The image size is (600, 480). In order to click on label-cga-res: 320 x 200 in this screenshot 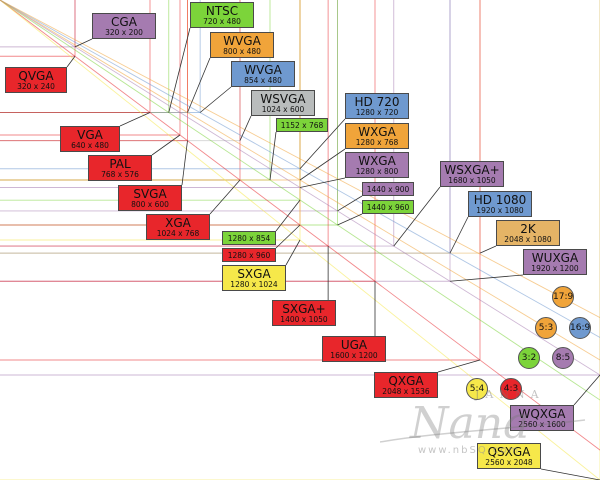, I will do `click(124, 32)`.